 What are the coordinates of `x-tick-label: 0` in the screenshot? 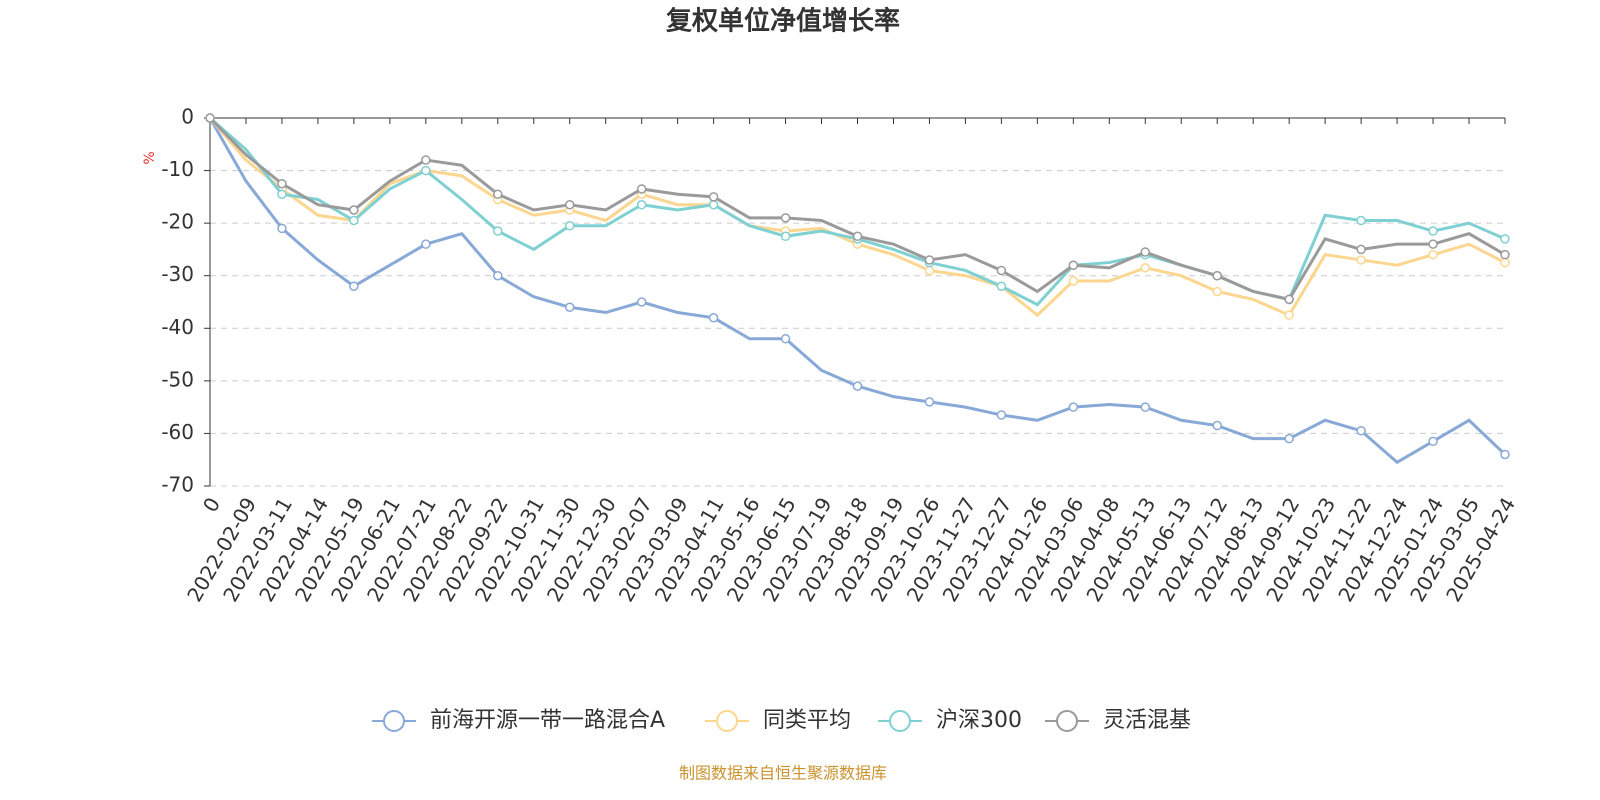 It's located at (211, 504).